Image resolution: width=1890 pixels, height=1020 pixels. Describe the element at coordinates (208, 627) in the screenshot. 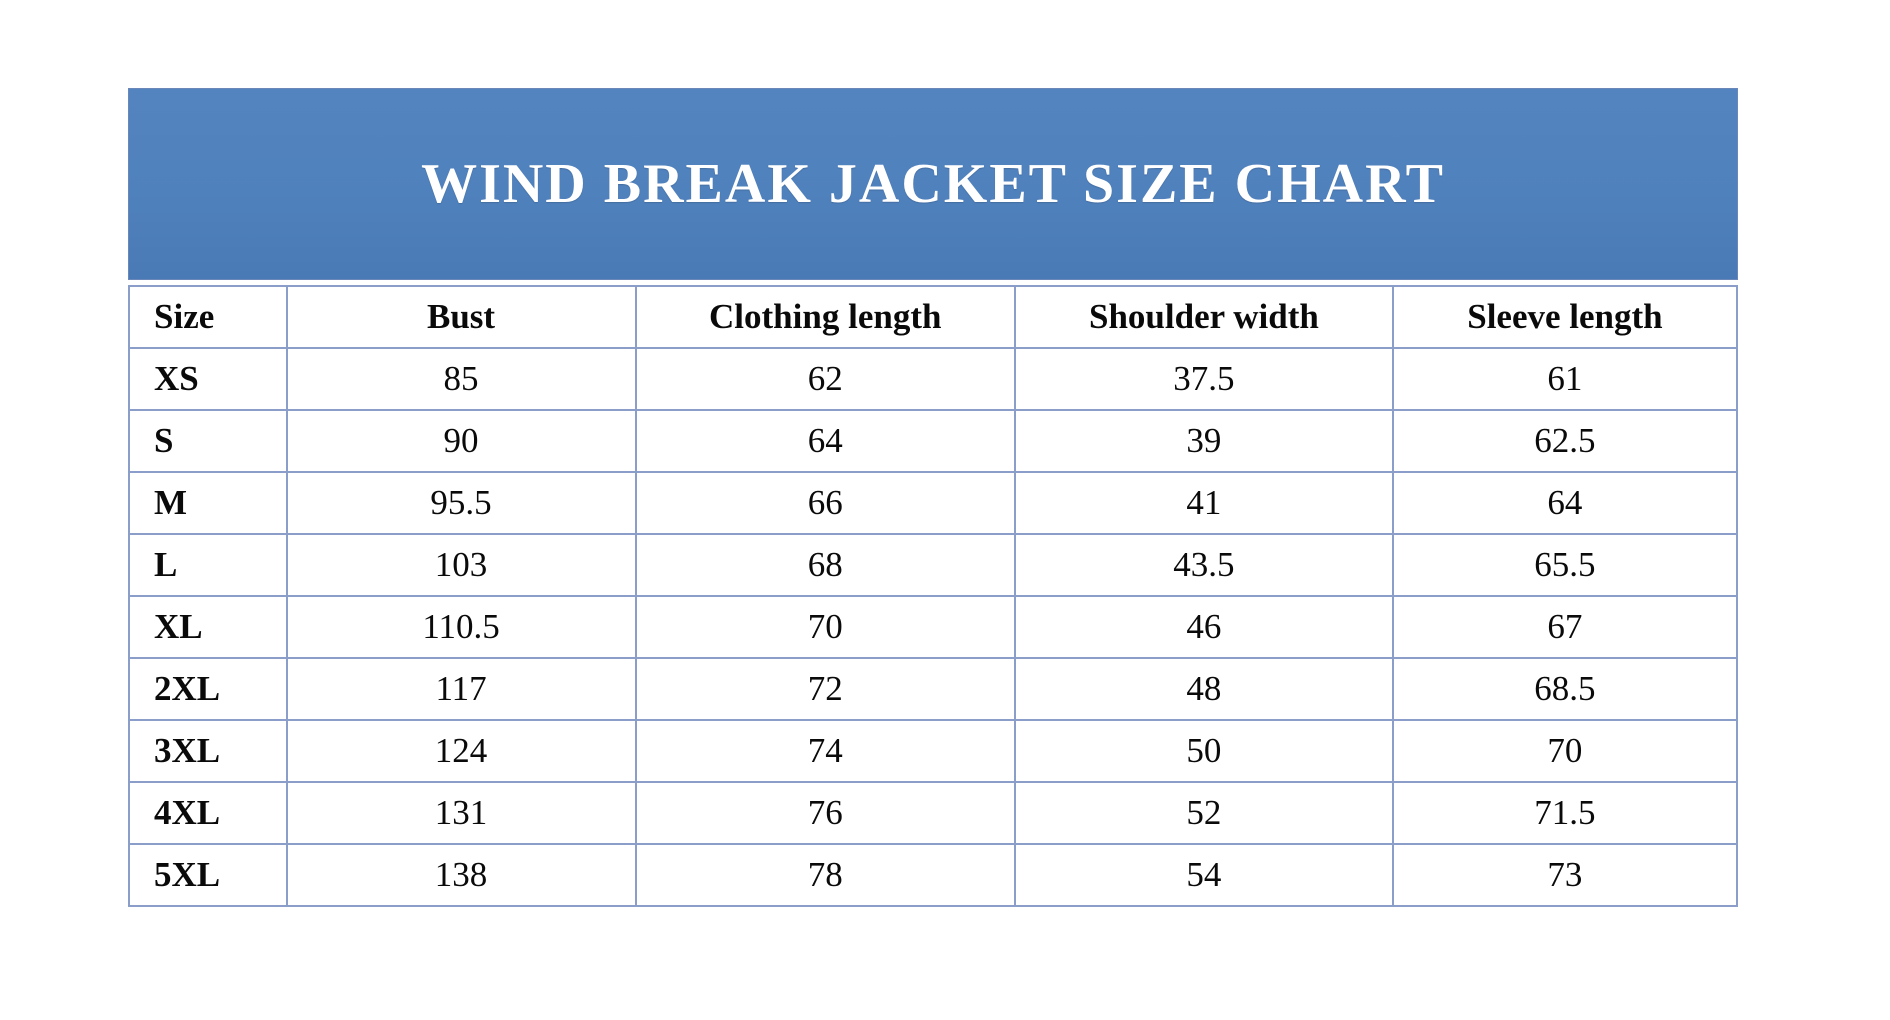

I see `size-cell: XL` at that location.